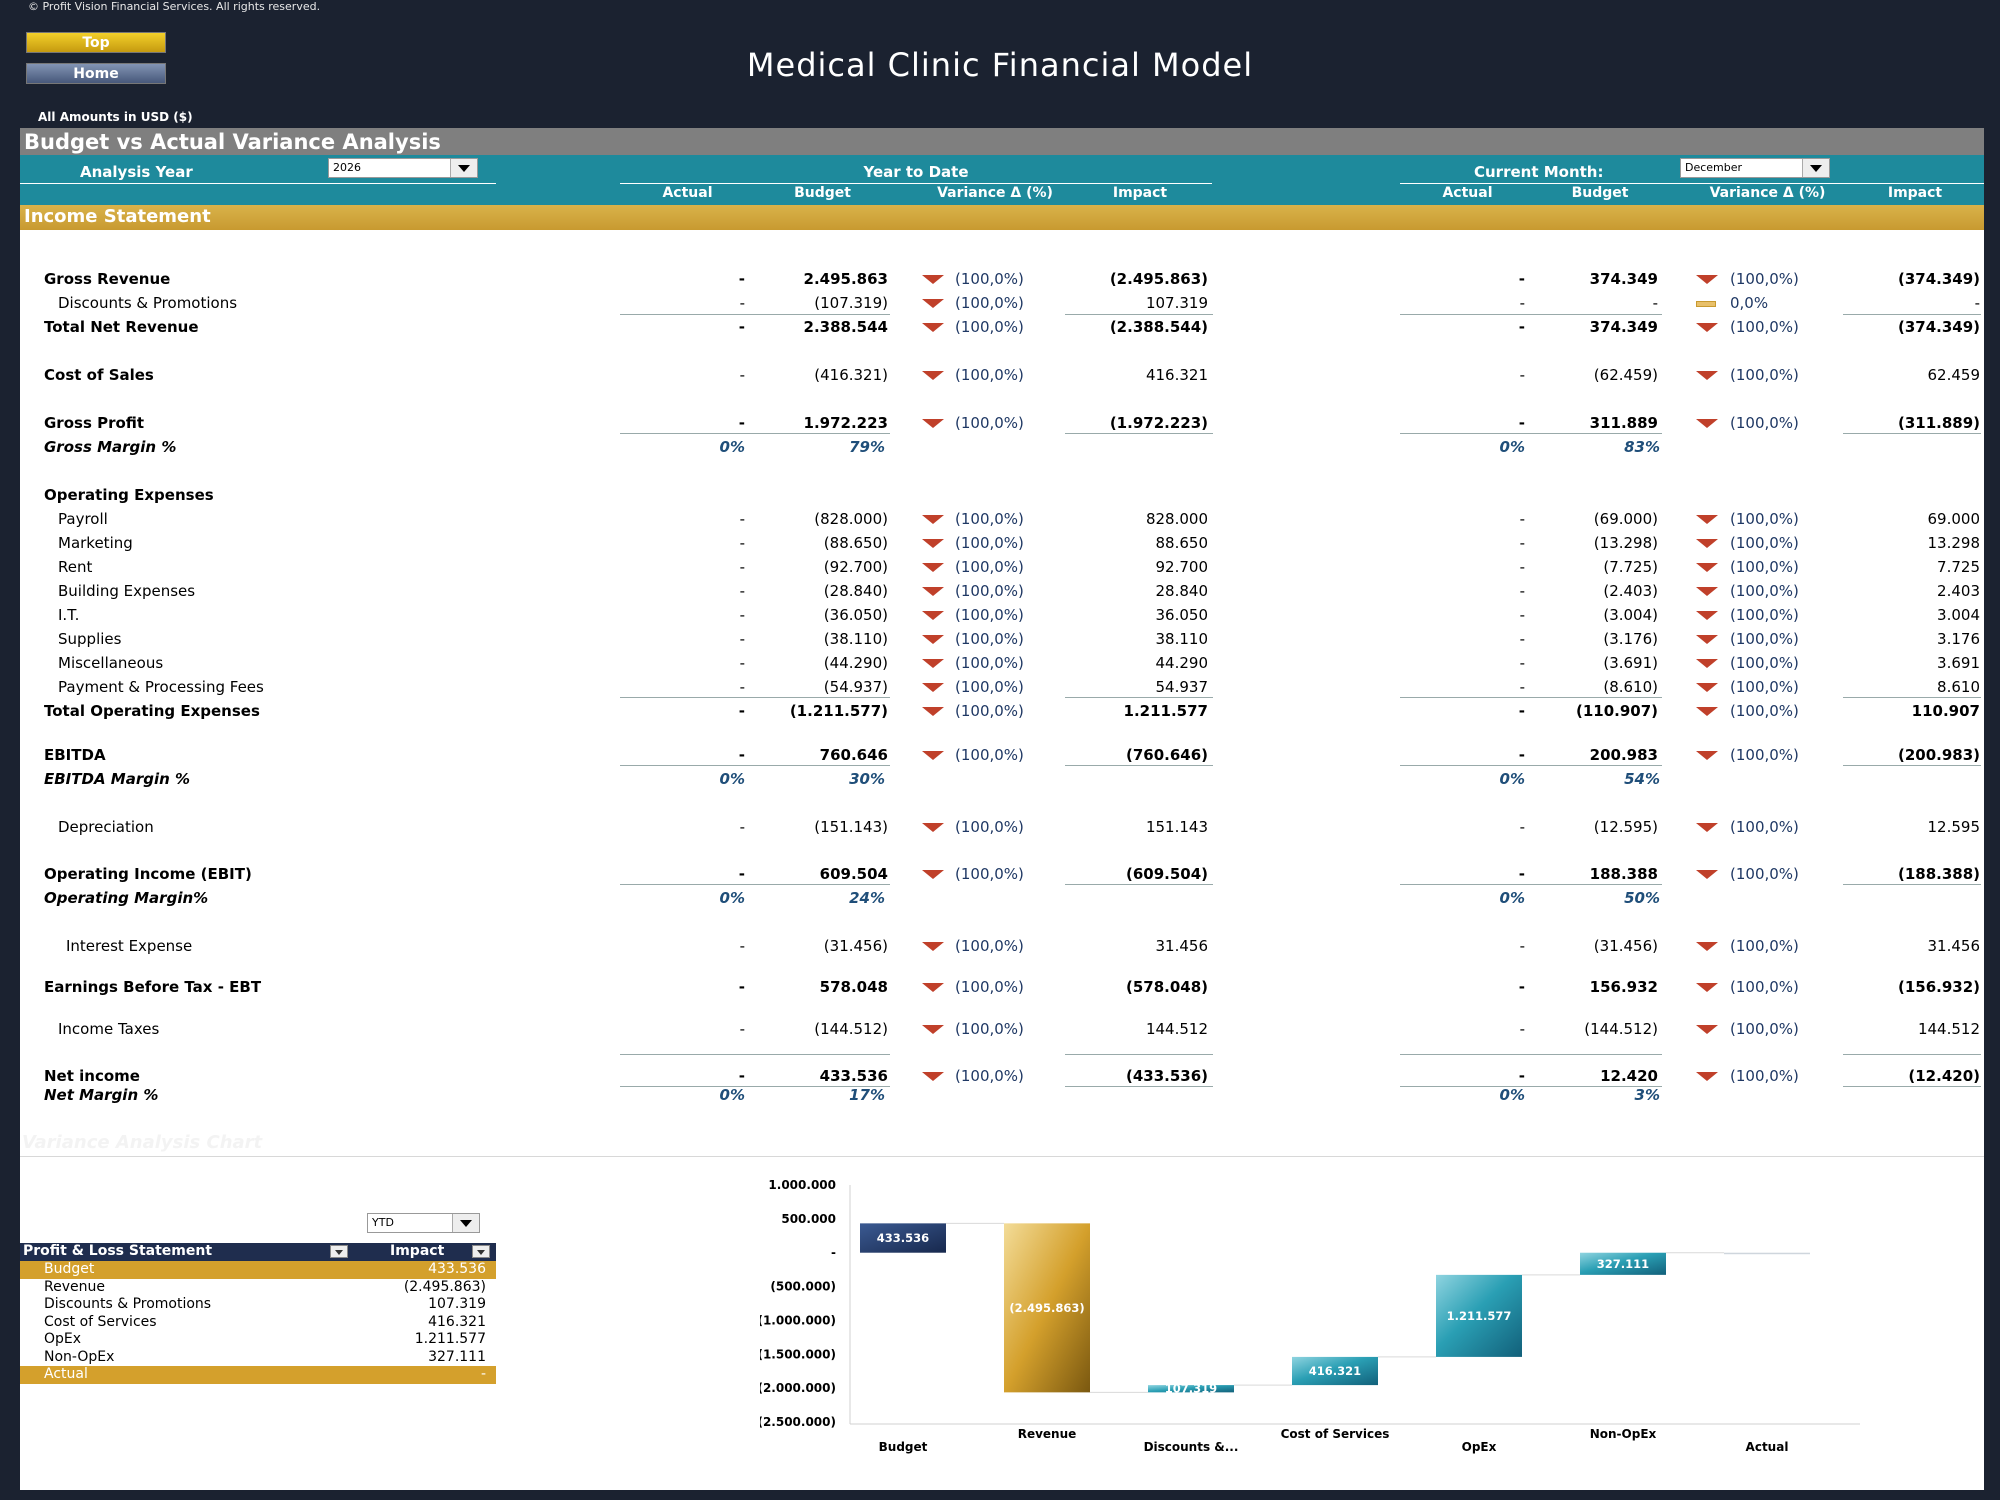 The image size is (2000, 1500). Describe the element at coordinates (1623, 423) in the screenshot. I see `month-budget: 311.889` at that location.